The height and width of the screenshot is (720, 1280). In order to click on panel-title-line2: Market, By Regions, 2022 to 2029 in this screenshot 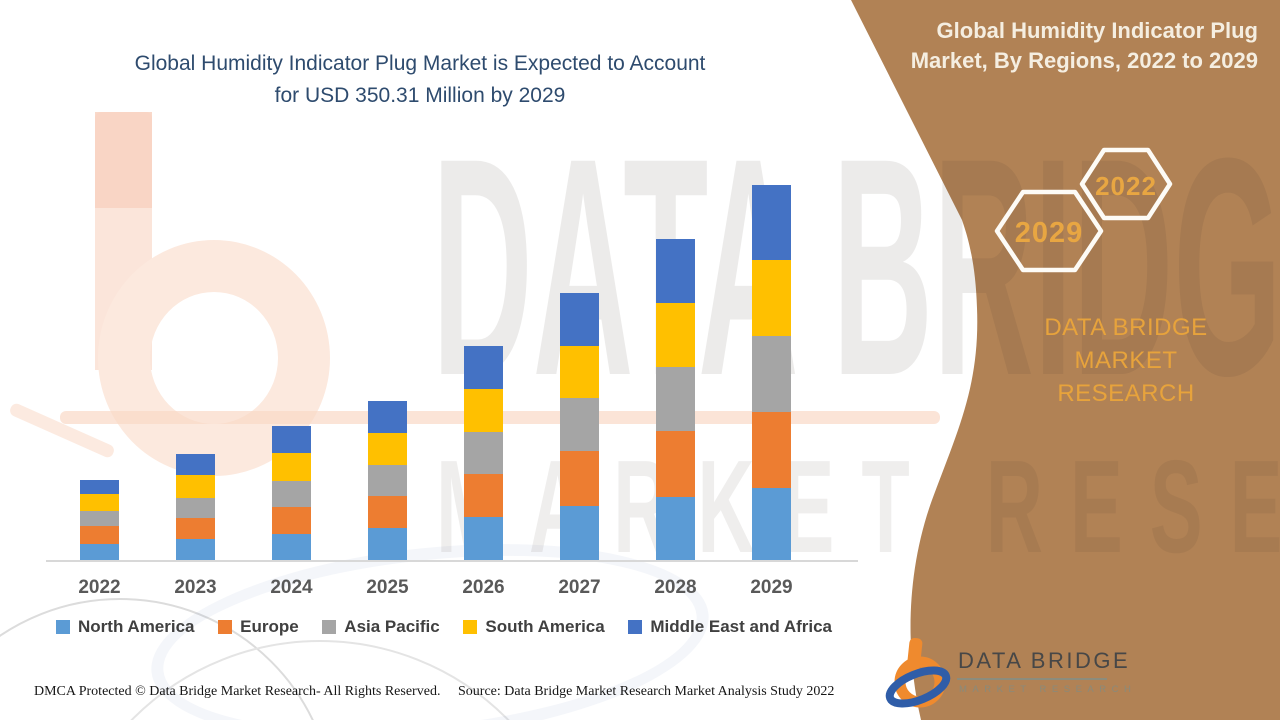, I will do `click(1084, 60)`.